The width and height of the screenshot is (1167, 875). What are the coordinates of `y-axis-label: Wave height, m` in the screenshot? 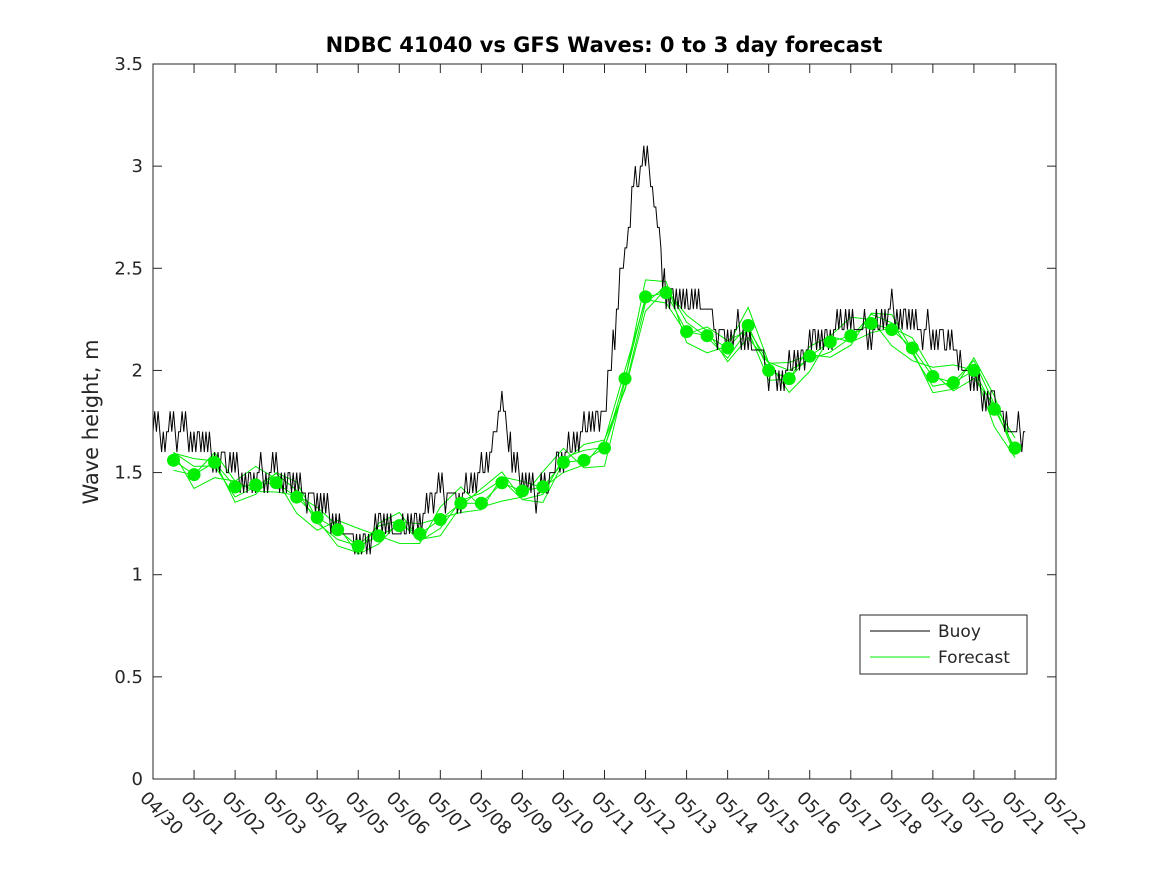 It's located at (91, 421).